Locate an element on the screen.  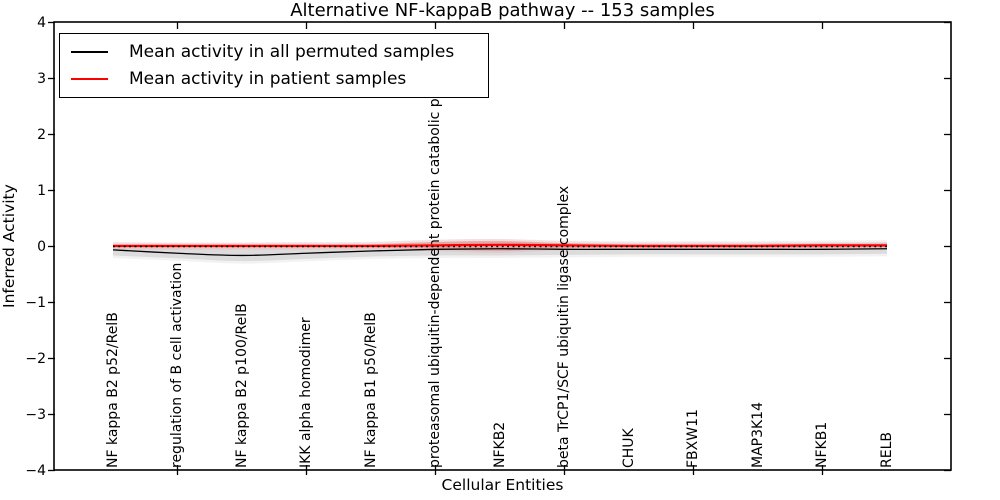
legend-entry-patient: Mean activity in patient samples is located at coordinates (279, 79).